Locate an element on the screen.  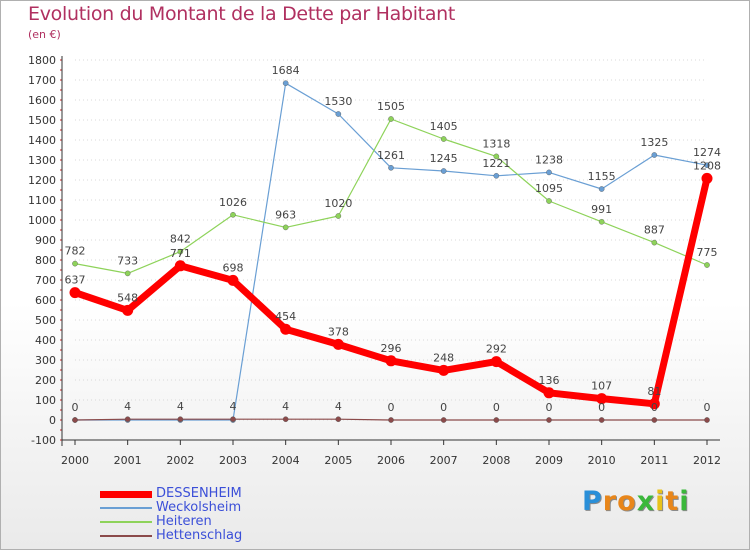
legend-label: Hettenschlag is located at coordinates (199, 535).